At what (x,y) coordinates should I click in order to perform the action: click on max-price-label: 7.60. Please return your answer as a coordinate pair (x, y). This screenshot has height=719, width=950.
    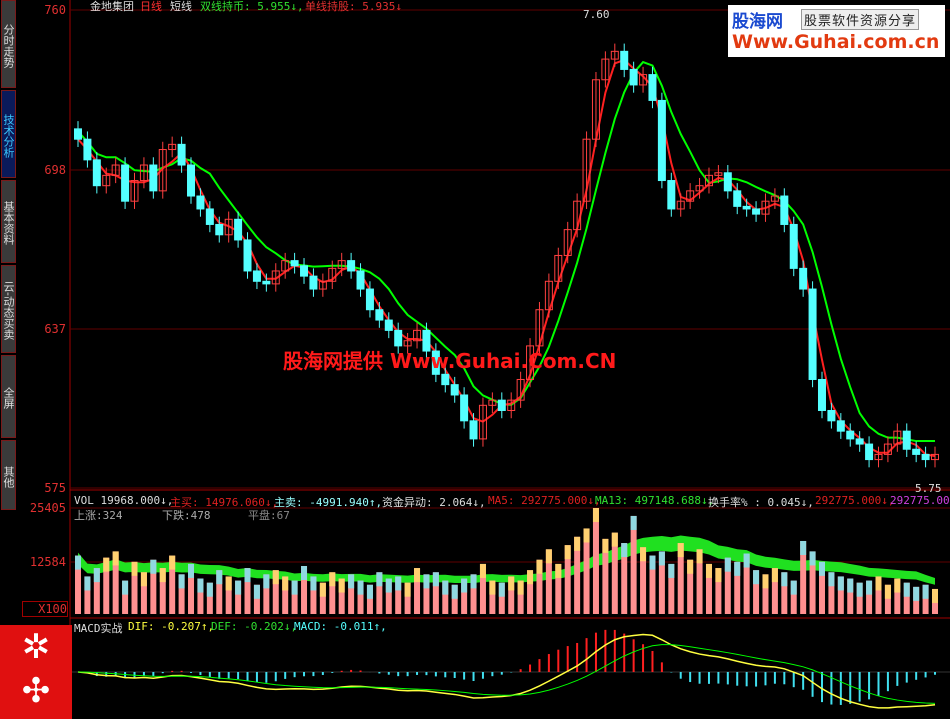
    Looking at the image, I should click on (596, 14).